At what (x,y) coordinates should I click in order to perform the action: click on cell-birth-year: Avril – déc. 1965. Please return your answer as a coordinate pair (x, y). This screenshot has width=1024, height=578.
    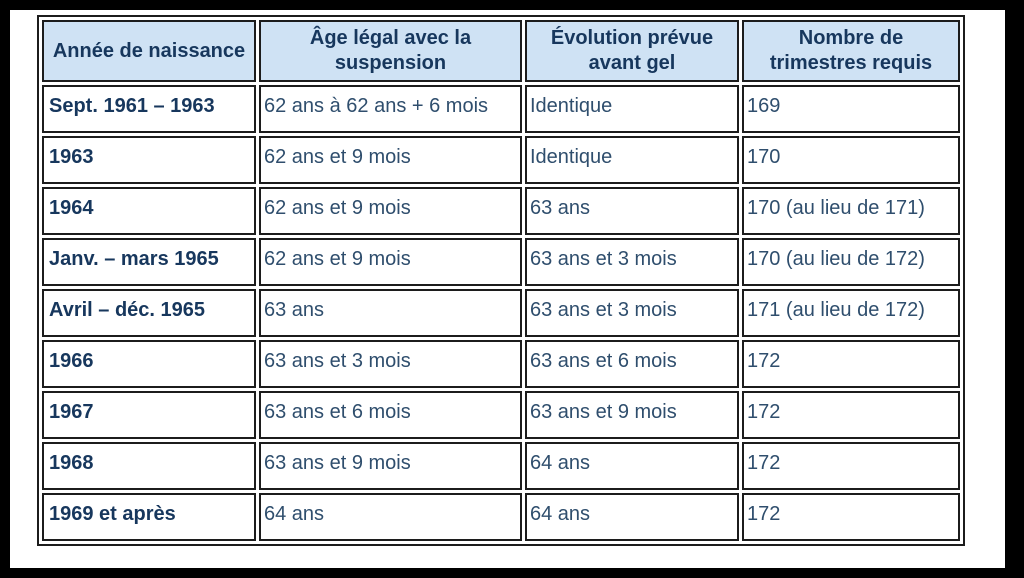
    Looking at the image, I should click on (149, 313).